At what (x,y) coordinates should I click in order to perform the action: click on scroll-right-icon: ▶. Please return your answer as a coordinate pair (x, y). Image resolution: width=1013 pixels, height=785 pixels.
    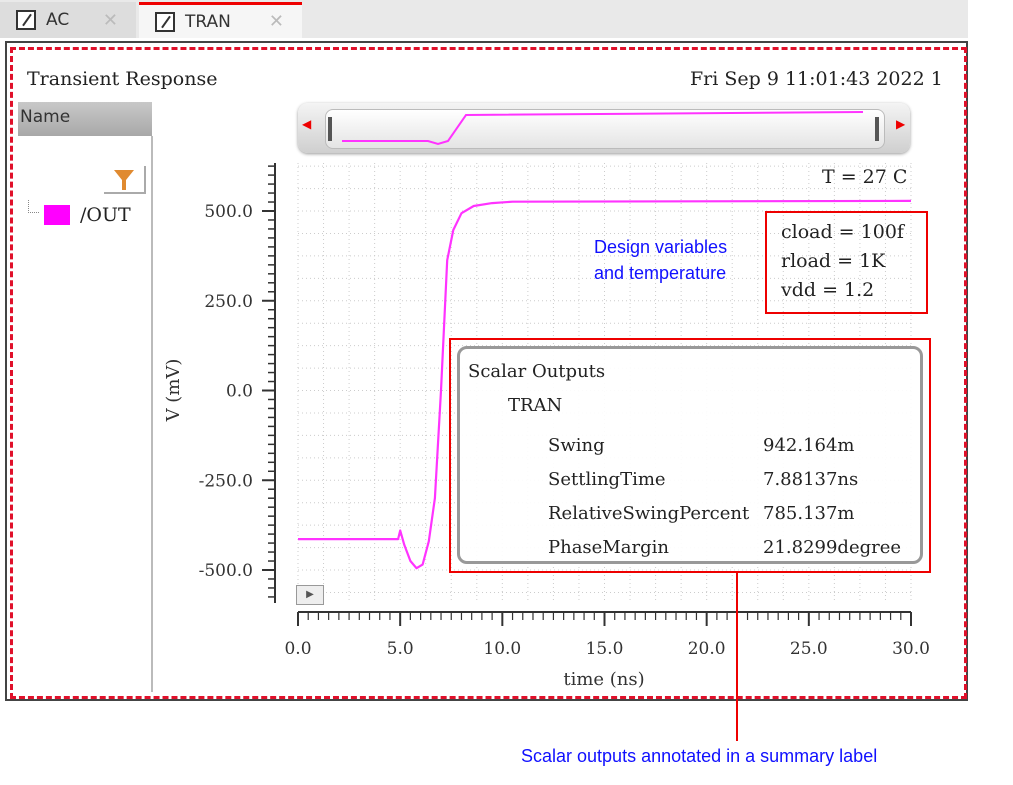
    Looking at the image, I should click on (901, 124).